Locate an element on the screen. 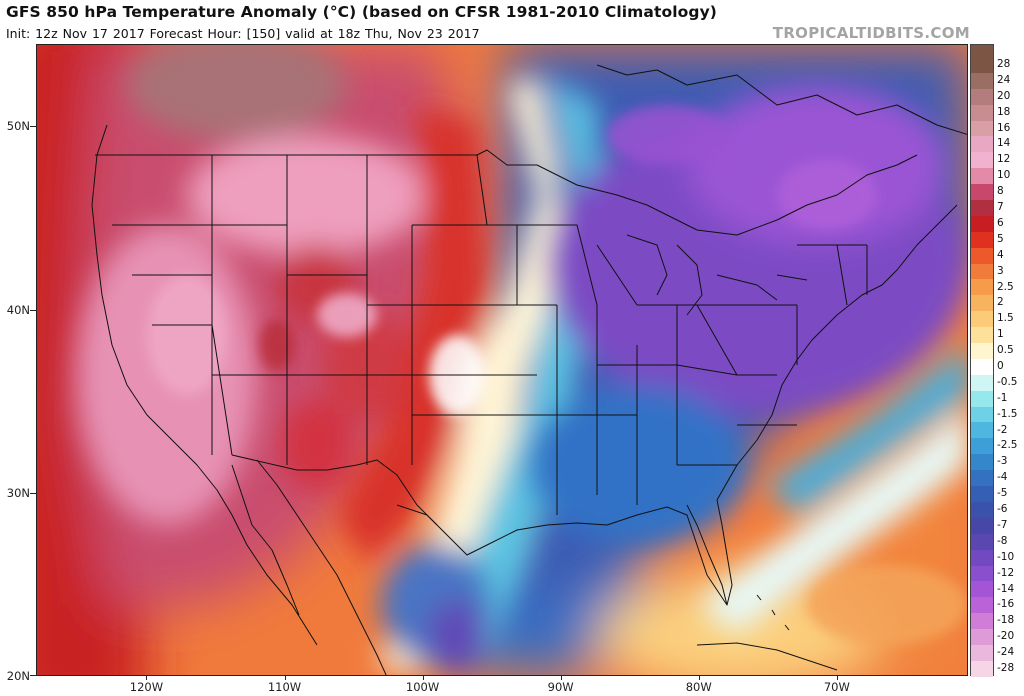 This screenshot has width=1024, height=696. nevada-pink is located at coordinates (187, 335).